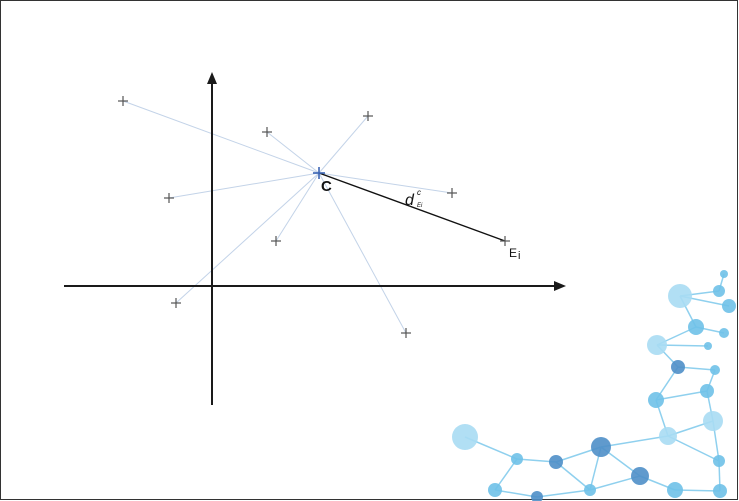 The width and height of the screenshot is (739, 501). I want to click on center-marker, so click(319, 173).